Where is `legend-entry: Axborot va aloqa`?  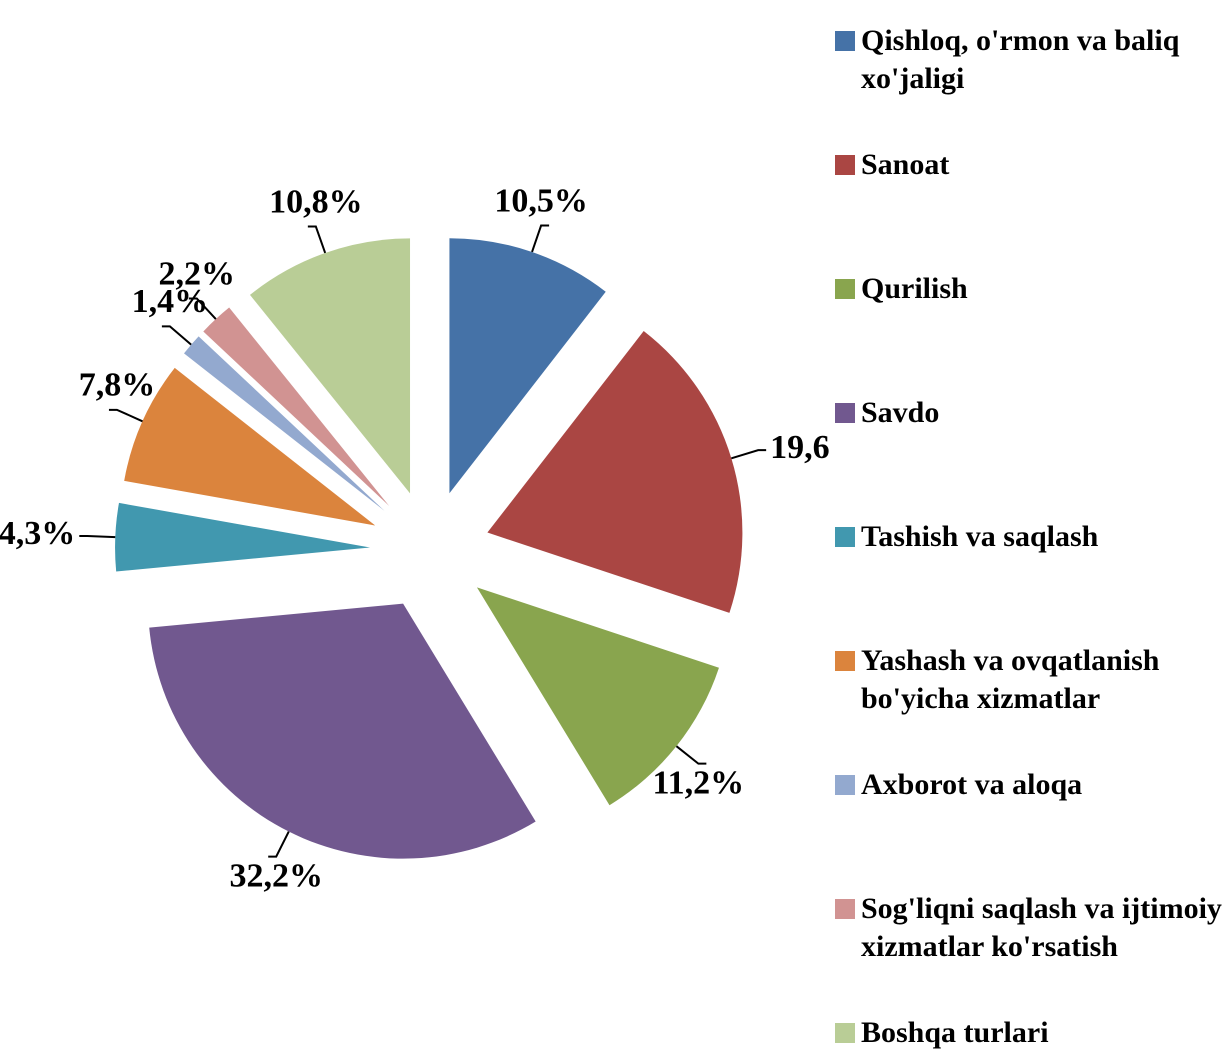 legend-entry: Axborot va aloqa is located at coordinates (1033, 785).